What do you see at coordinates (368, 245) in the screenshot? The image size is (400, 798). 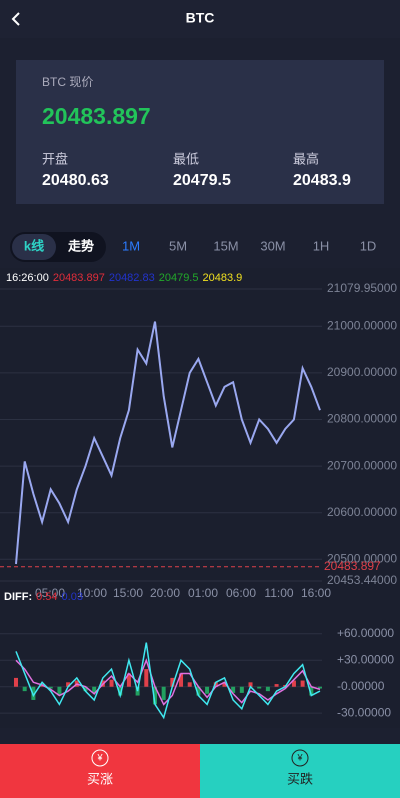 I see `period-tab: 1D` at bounding box center [368, 245].